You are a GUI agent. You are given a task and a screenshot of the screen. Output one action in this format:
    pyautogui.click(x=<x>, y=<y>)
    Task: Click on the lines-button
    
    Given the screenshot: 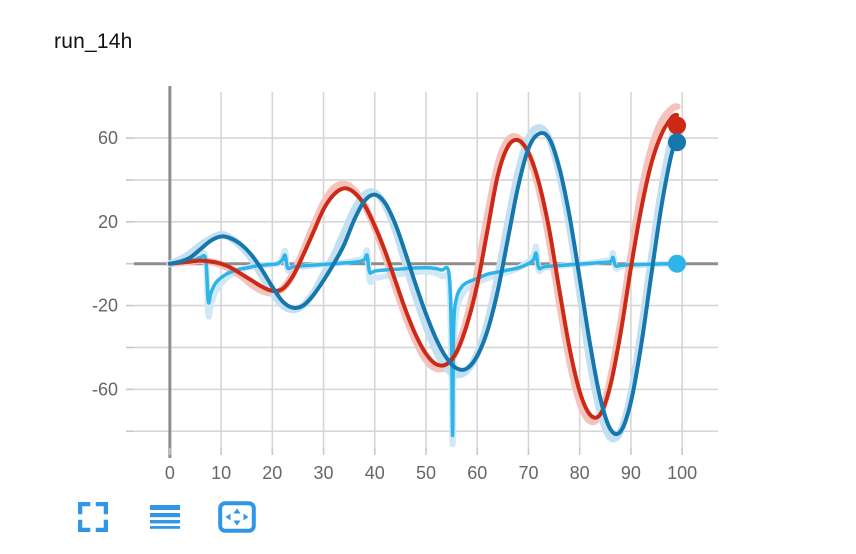 What is the action you would take?
    pyautogui.click(x=165, y=517)
    